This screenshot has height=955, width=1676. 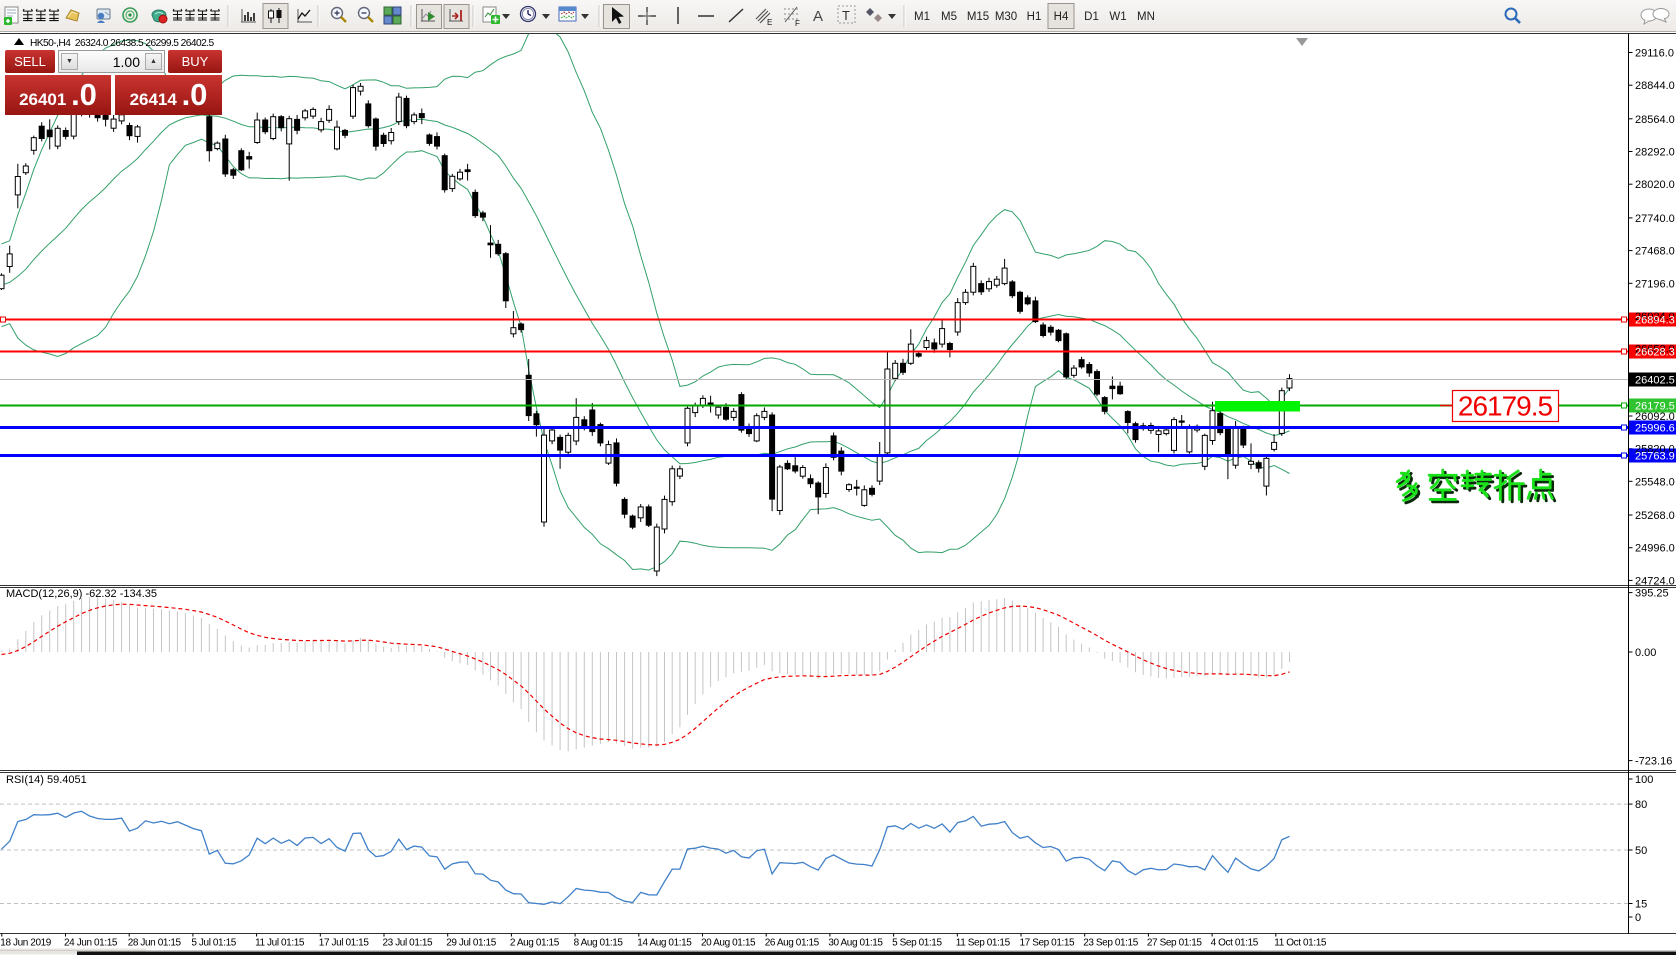 I want to click on svg-text: 27740.0, so click(x=1655, y=219).